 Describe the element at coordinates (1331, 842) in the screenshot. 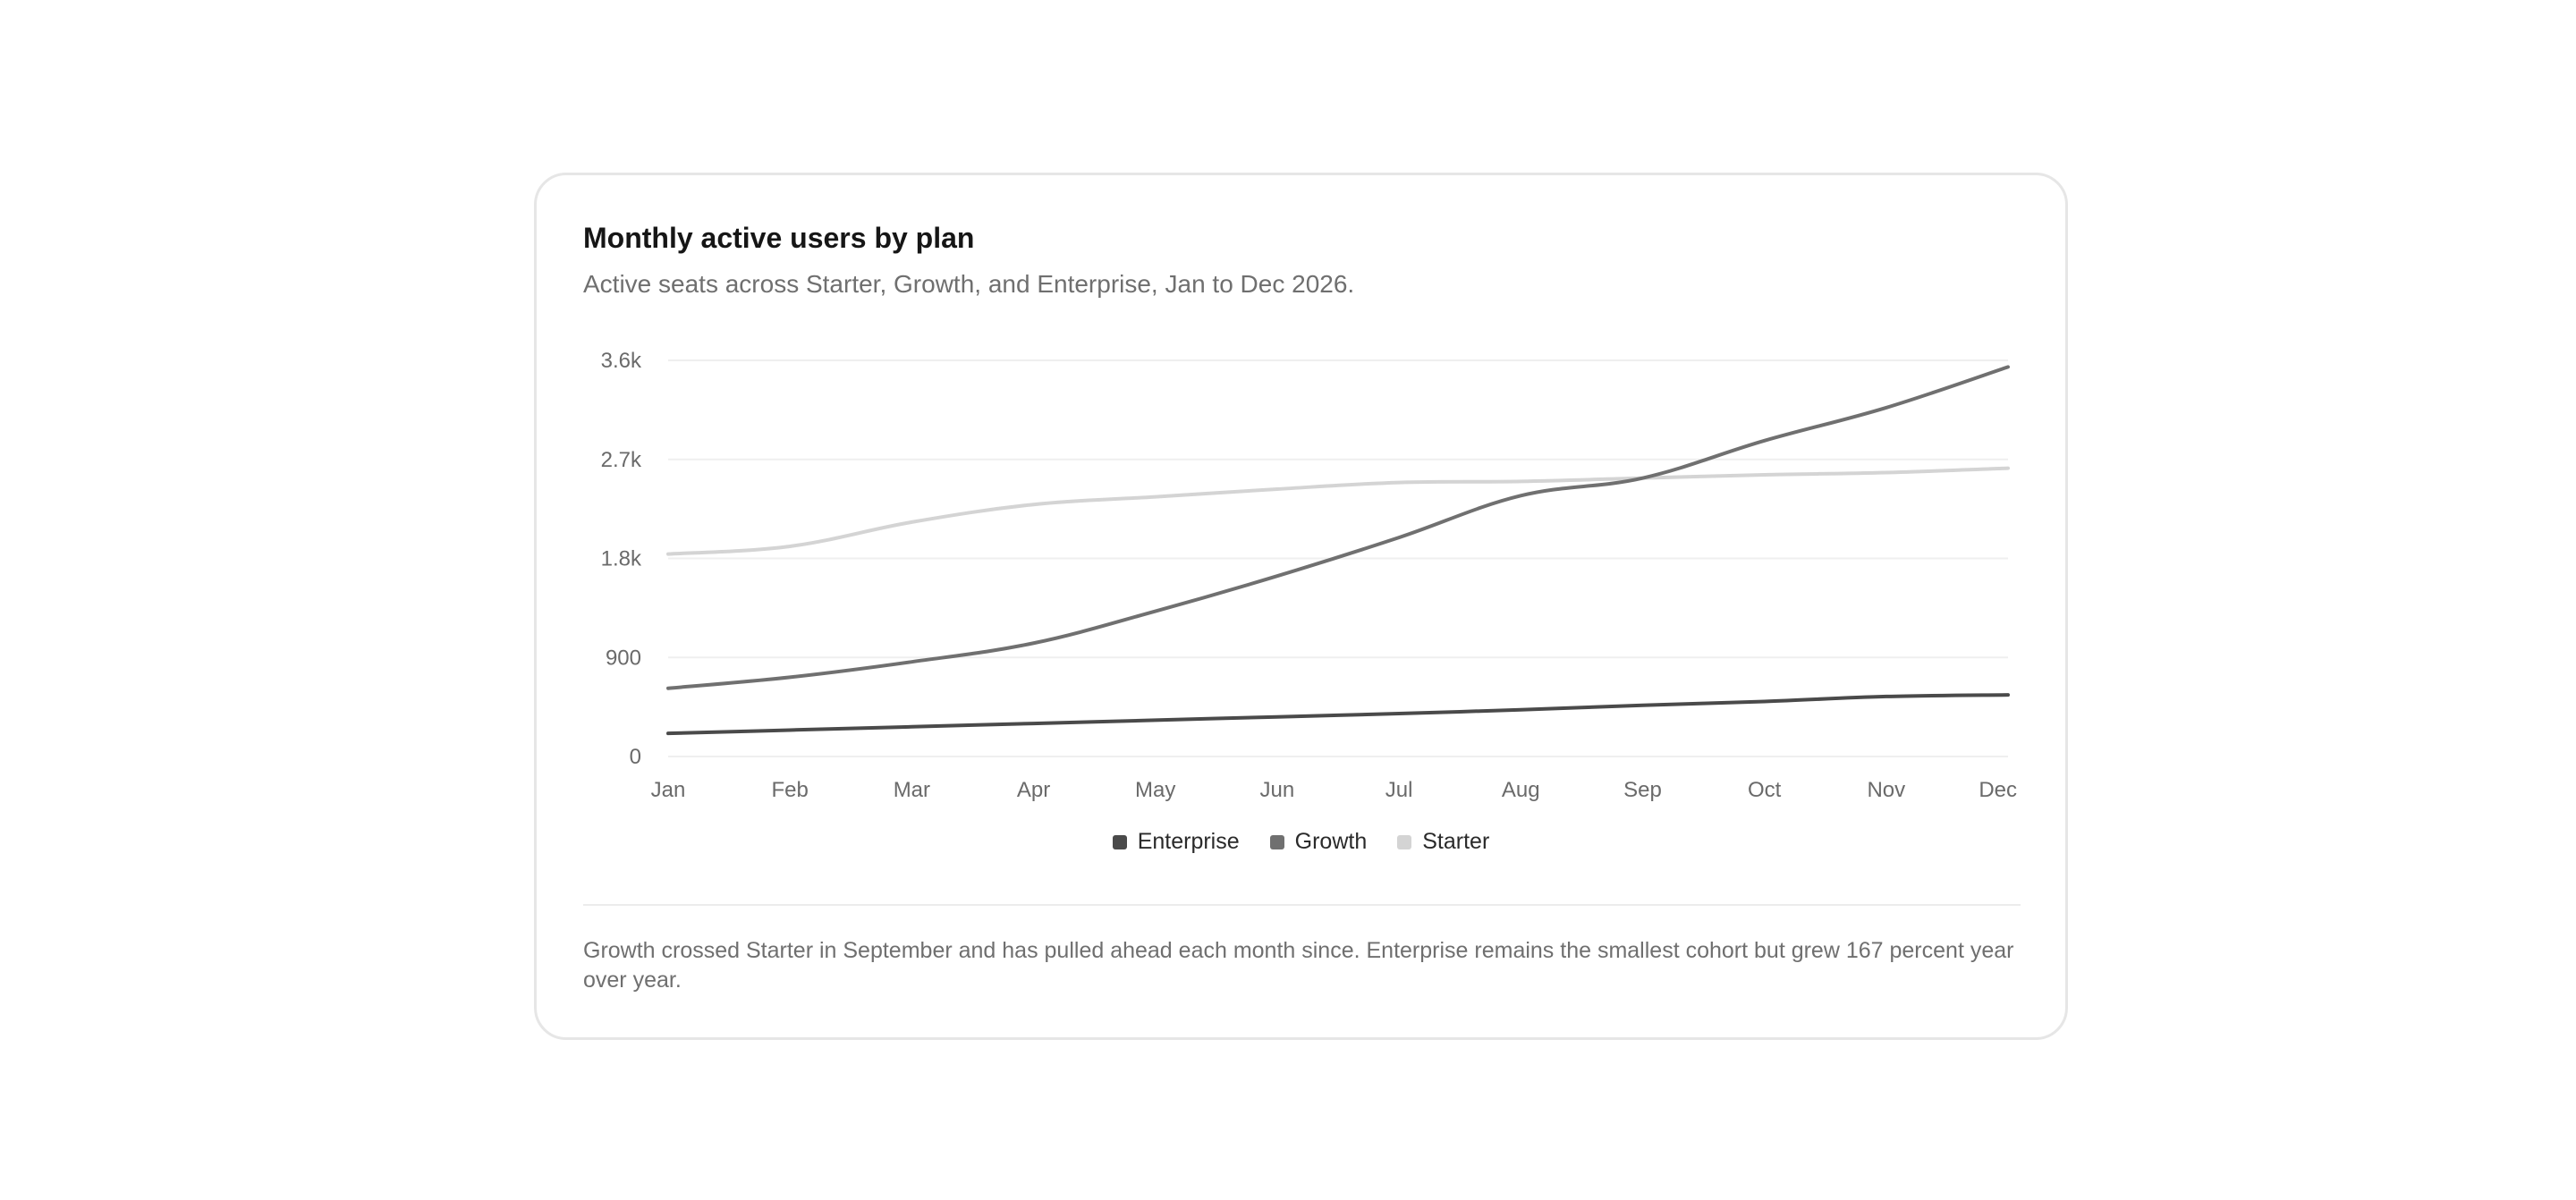

I see `legend-label: Growth` at that location.